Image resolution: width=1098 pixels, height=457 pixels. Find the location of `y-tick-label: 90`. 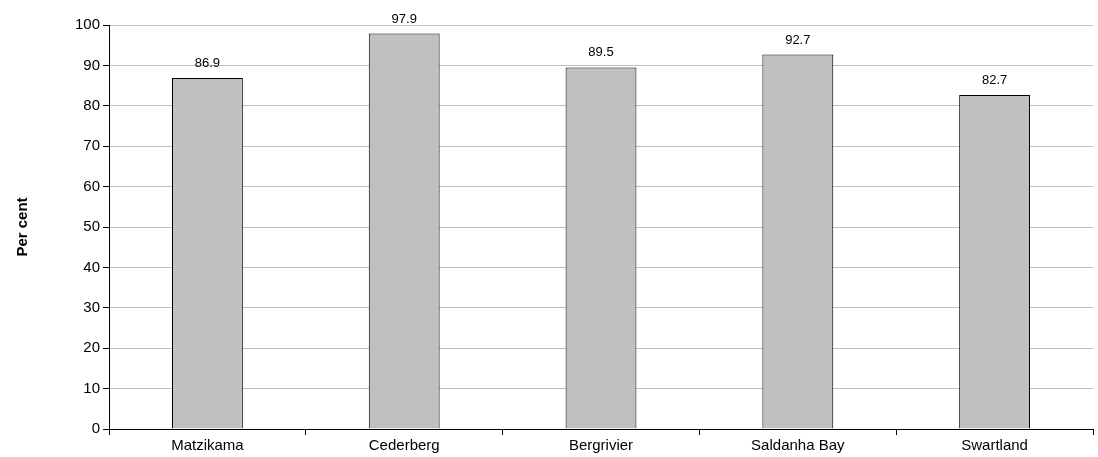

y-tick-label: 90 is located at coordinates (92, 64).